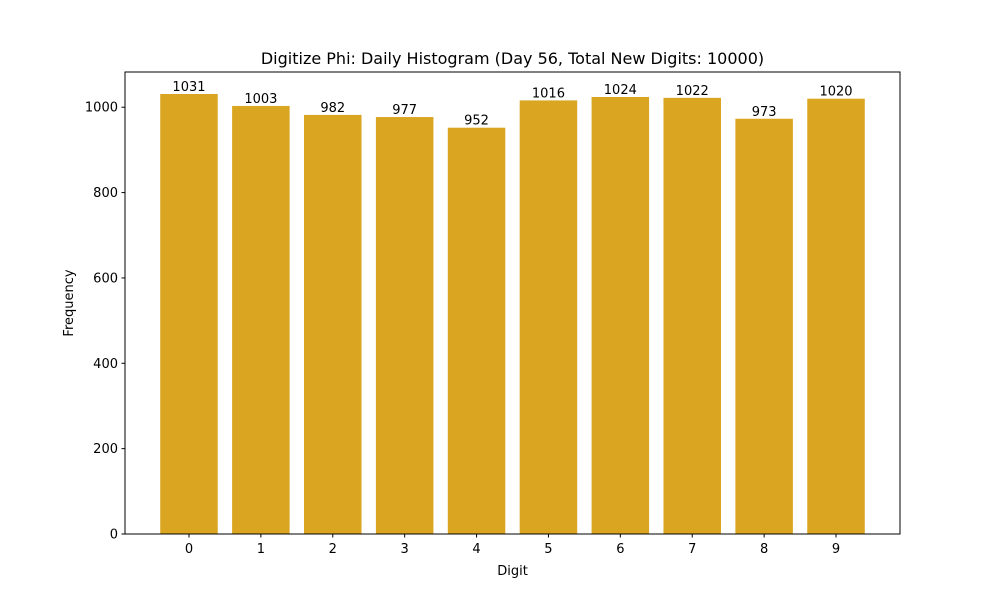  I want to click on y-tick-label: 800, so click(105, 193).